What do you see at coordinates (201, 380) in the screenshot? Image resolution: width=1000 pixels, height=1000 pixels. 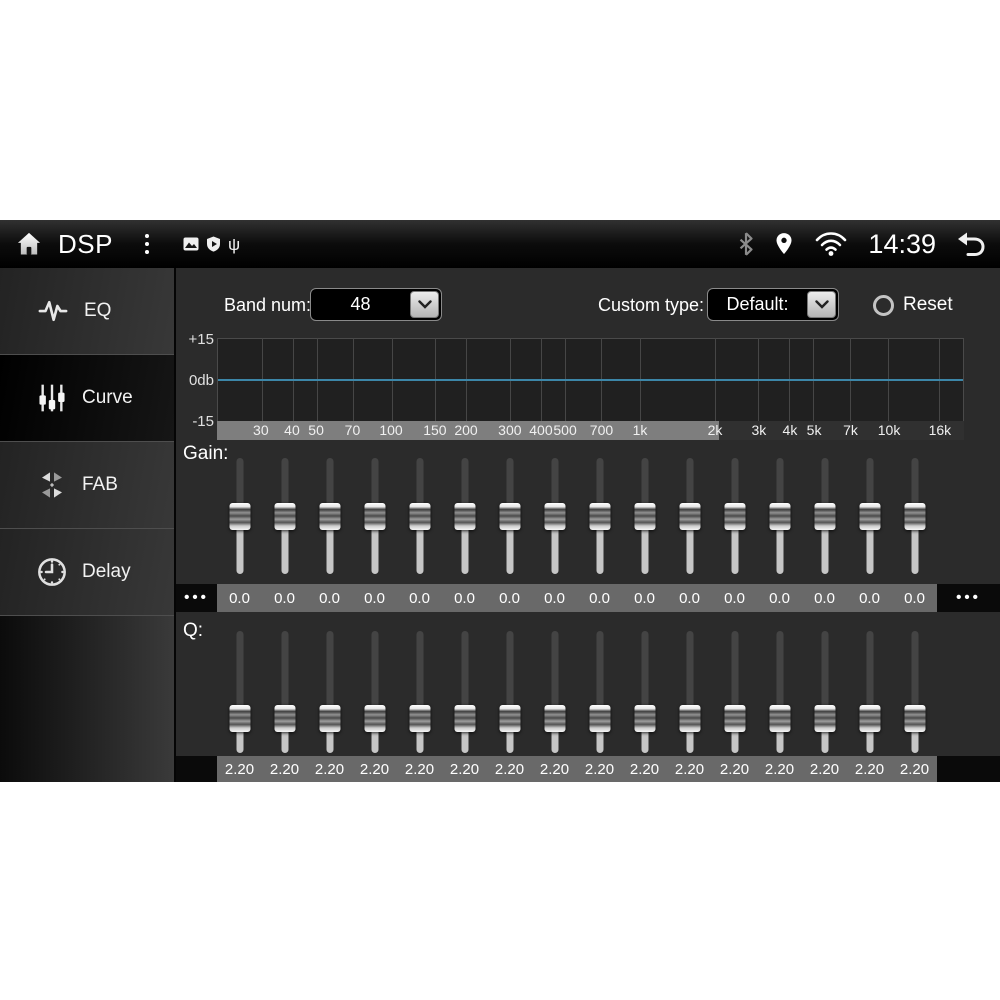 I see `y-tick-mid: 0db` at bounding box center [201, 380].